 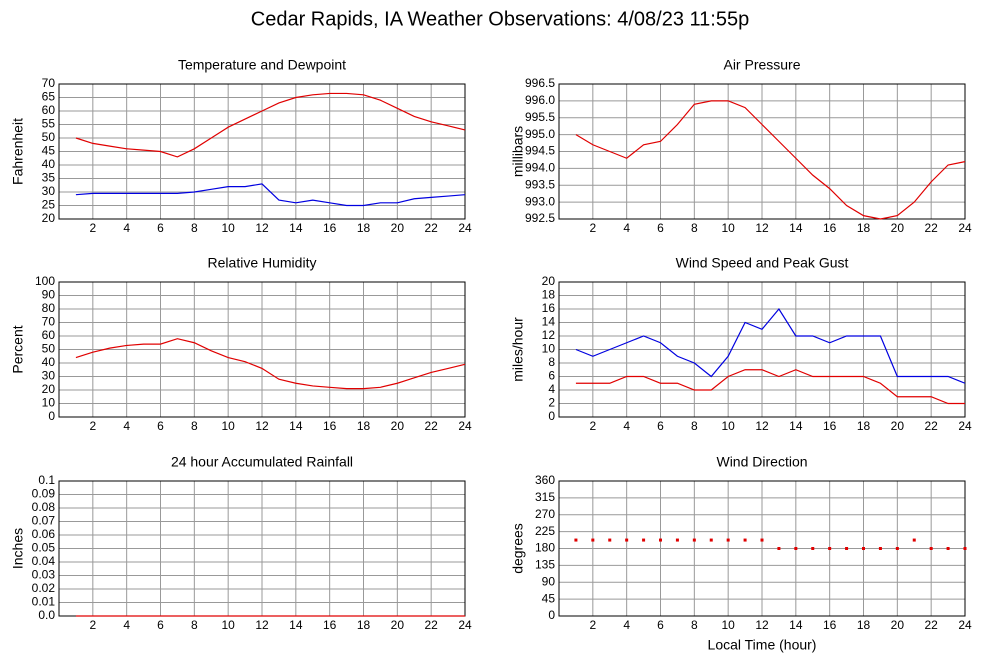 I want to click on y-axis-label: degrees, so click(x=518, y=548).